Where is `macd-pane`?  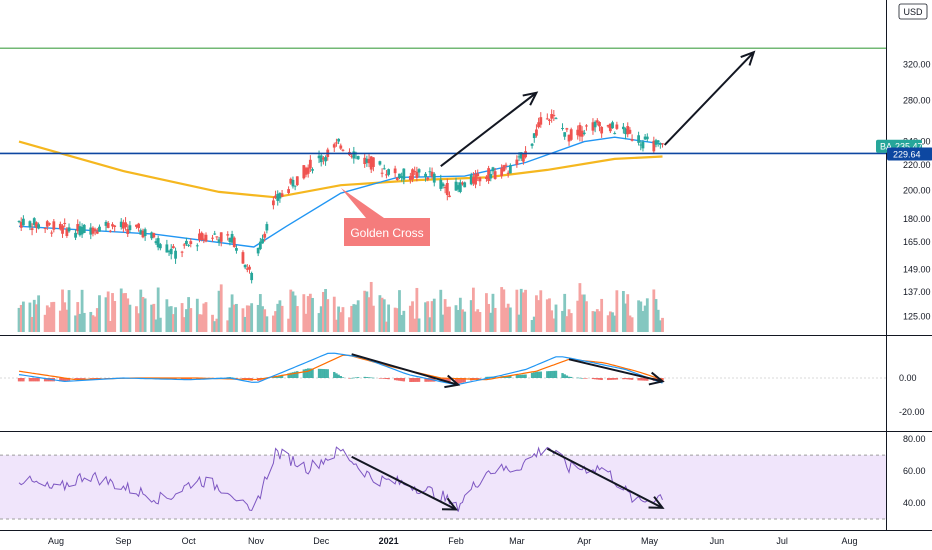
macd-pane is located at coordinates (443, 370).